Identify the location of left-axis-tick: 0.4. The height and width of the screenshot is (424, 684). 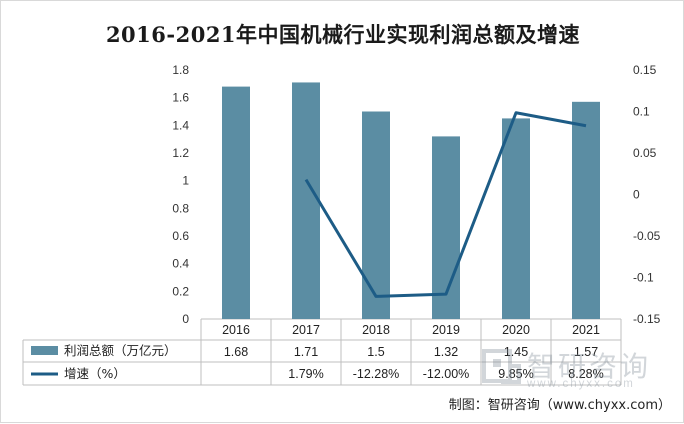
(180, 264).